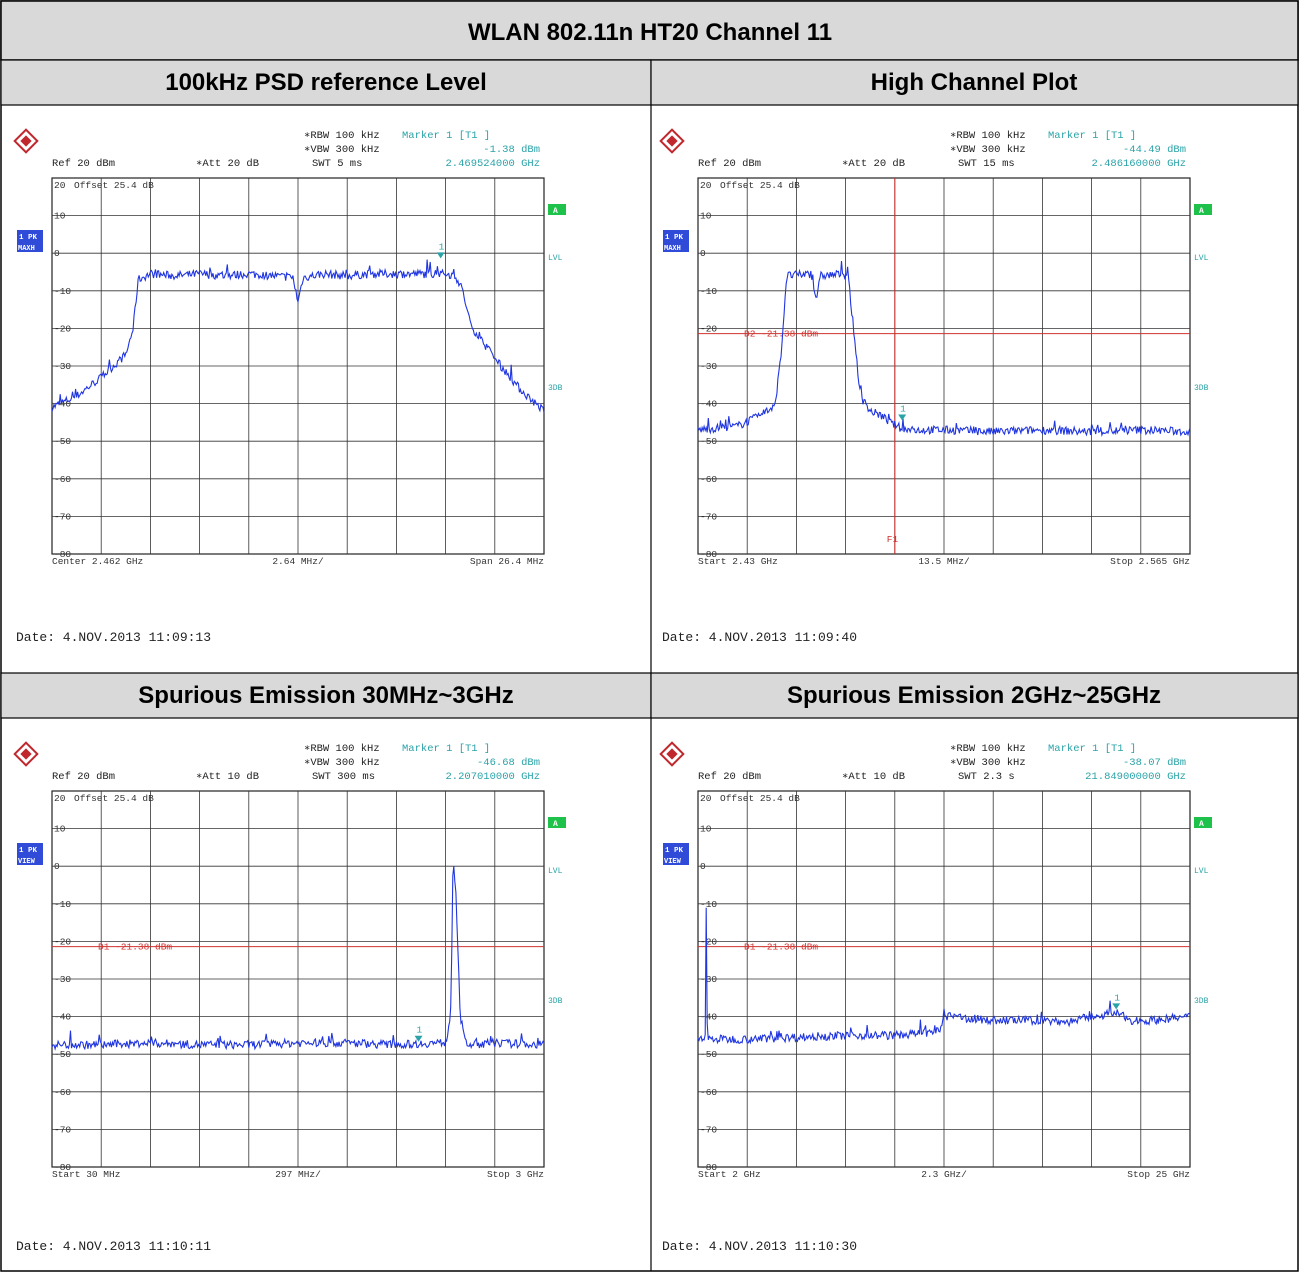 The height and width of the screenshot is (1272, 1299). I want to click on x-axis-division-label: 2.64 MHz/, so click(298, 561).